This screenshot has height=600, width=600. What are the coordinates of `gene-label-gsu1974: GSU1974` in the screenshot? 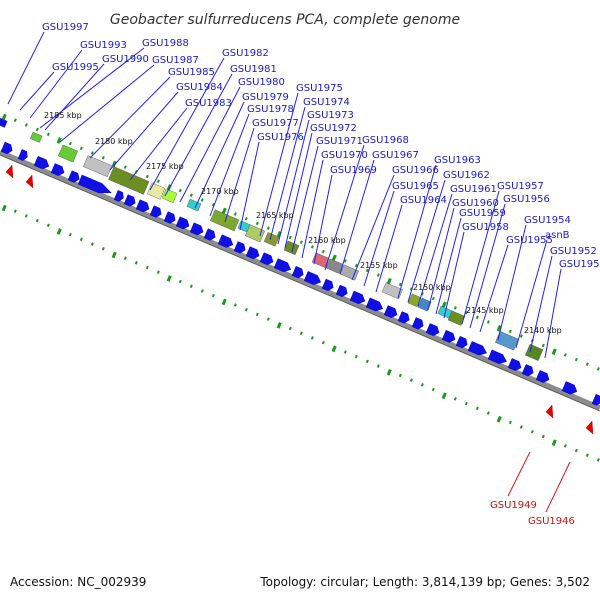 It's located at (326, 102).